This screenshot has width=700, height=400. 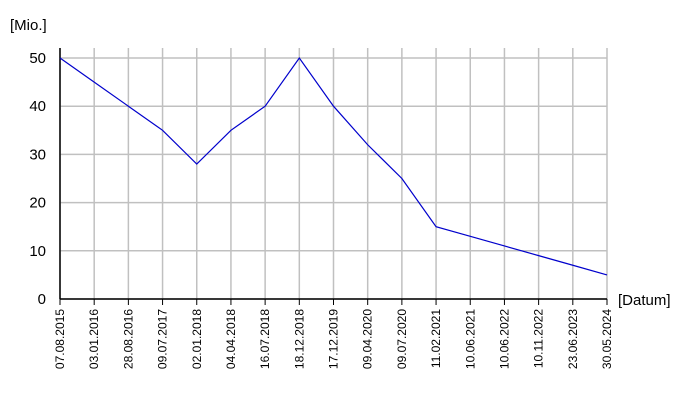 I want to click on x-tick-label: 09.04.2020, so click(x=368, y=339).